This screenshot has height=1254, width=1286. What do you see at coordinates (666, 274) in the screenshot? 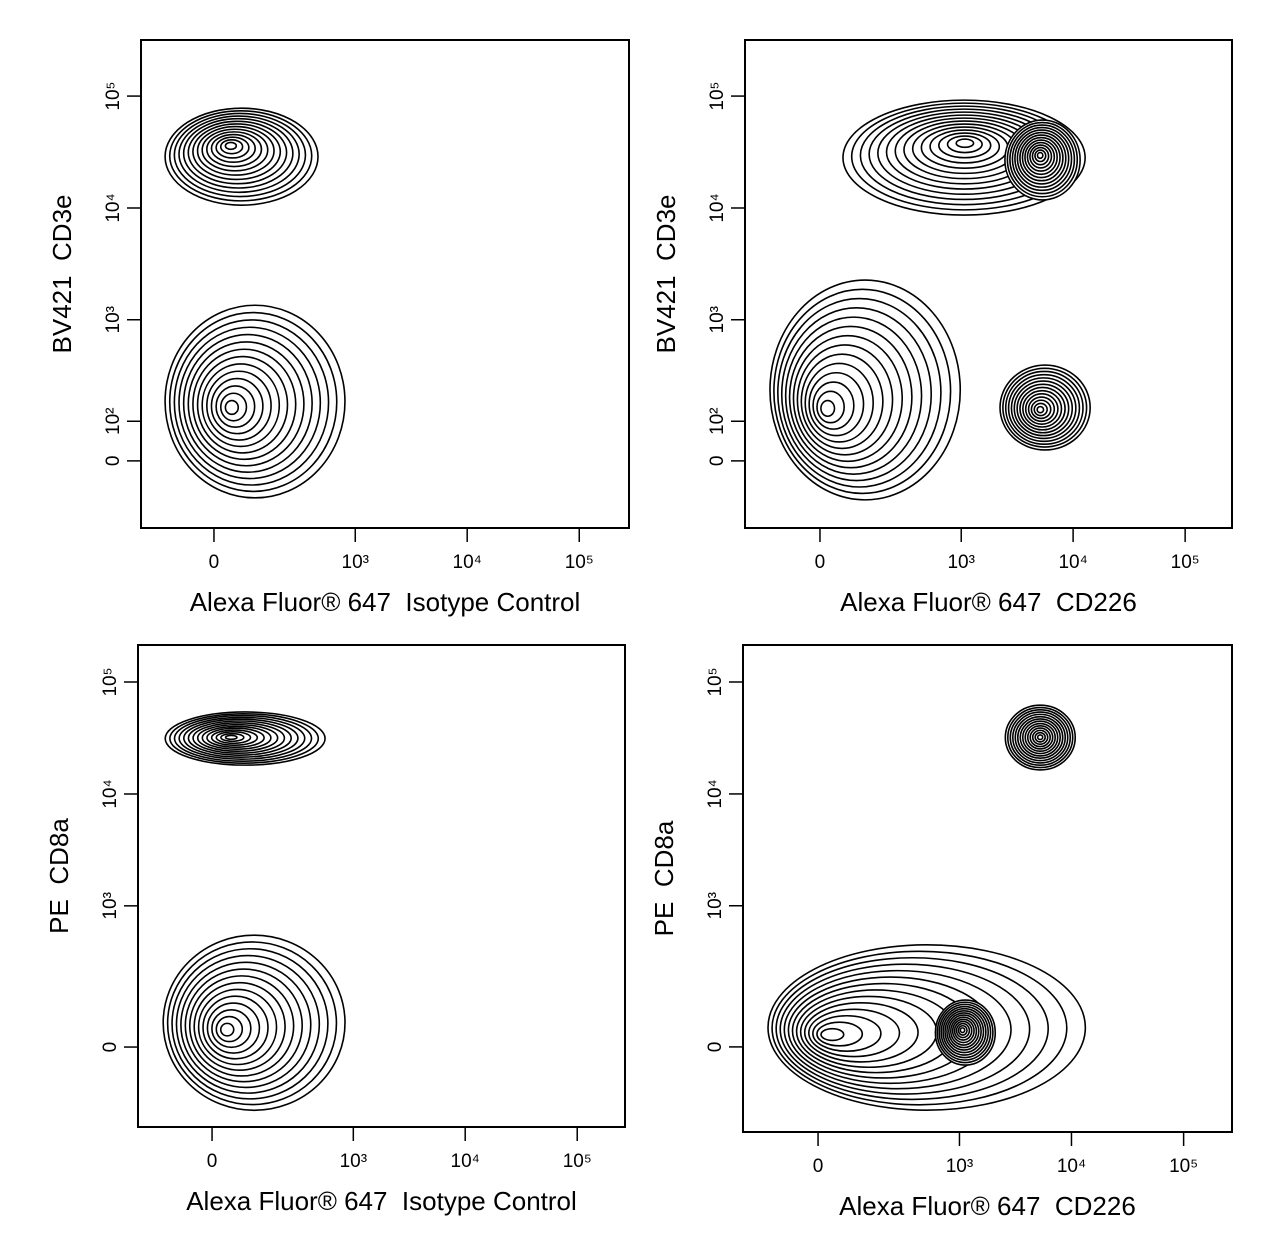
I see `y-axis-label: BV421 CD3e` at bounding box center [666, 274].